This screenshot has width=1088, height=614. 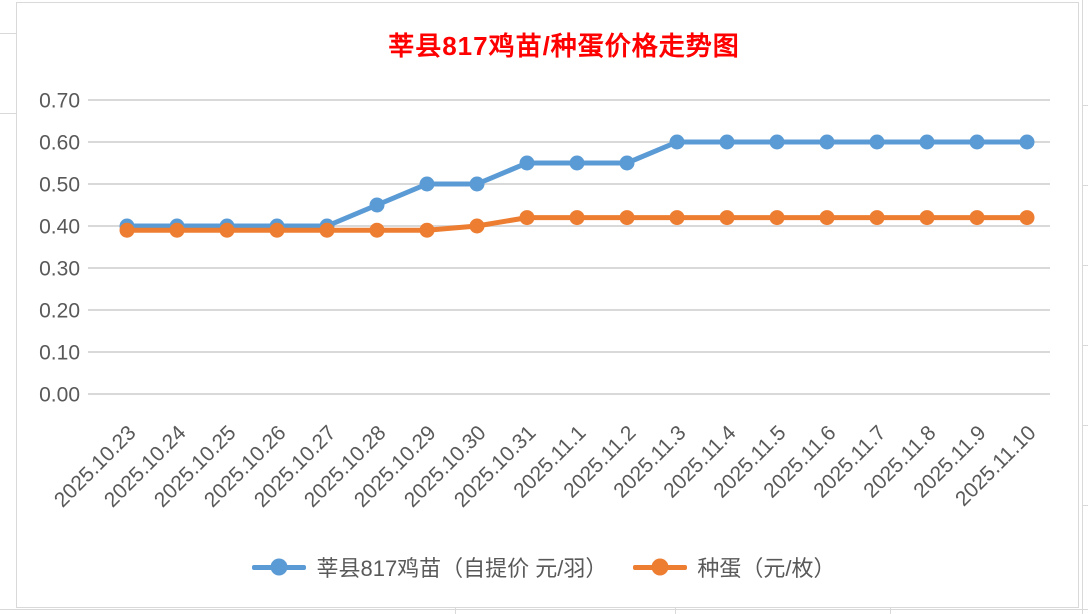 I want to click on legend-item-chicken: 莘县817鸡苗（自提价 元/羽）, so click(x=429, y=567).